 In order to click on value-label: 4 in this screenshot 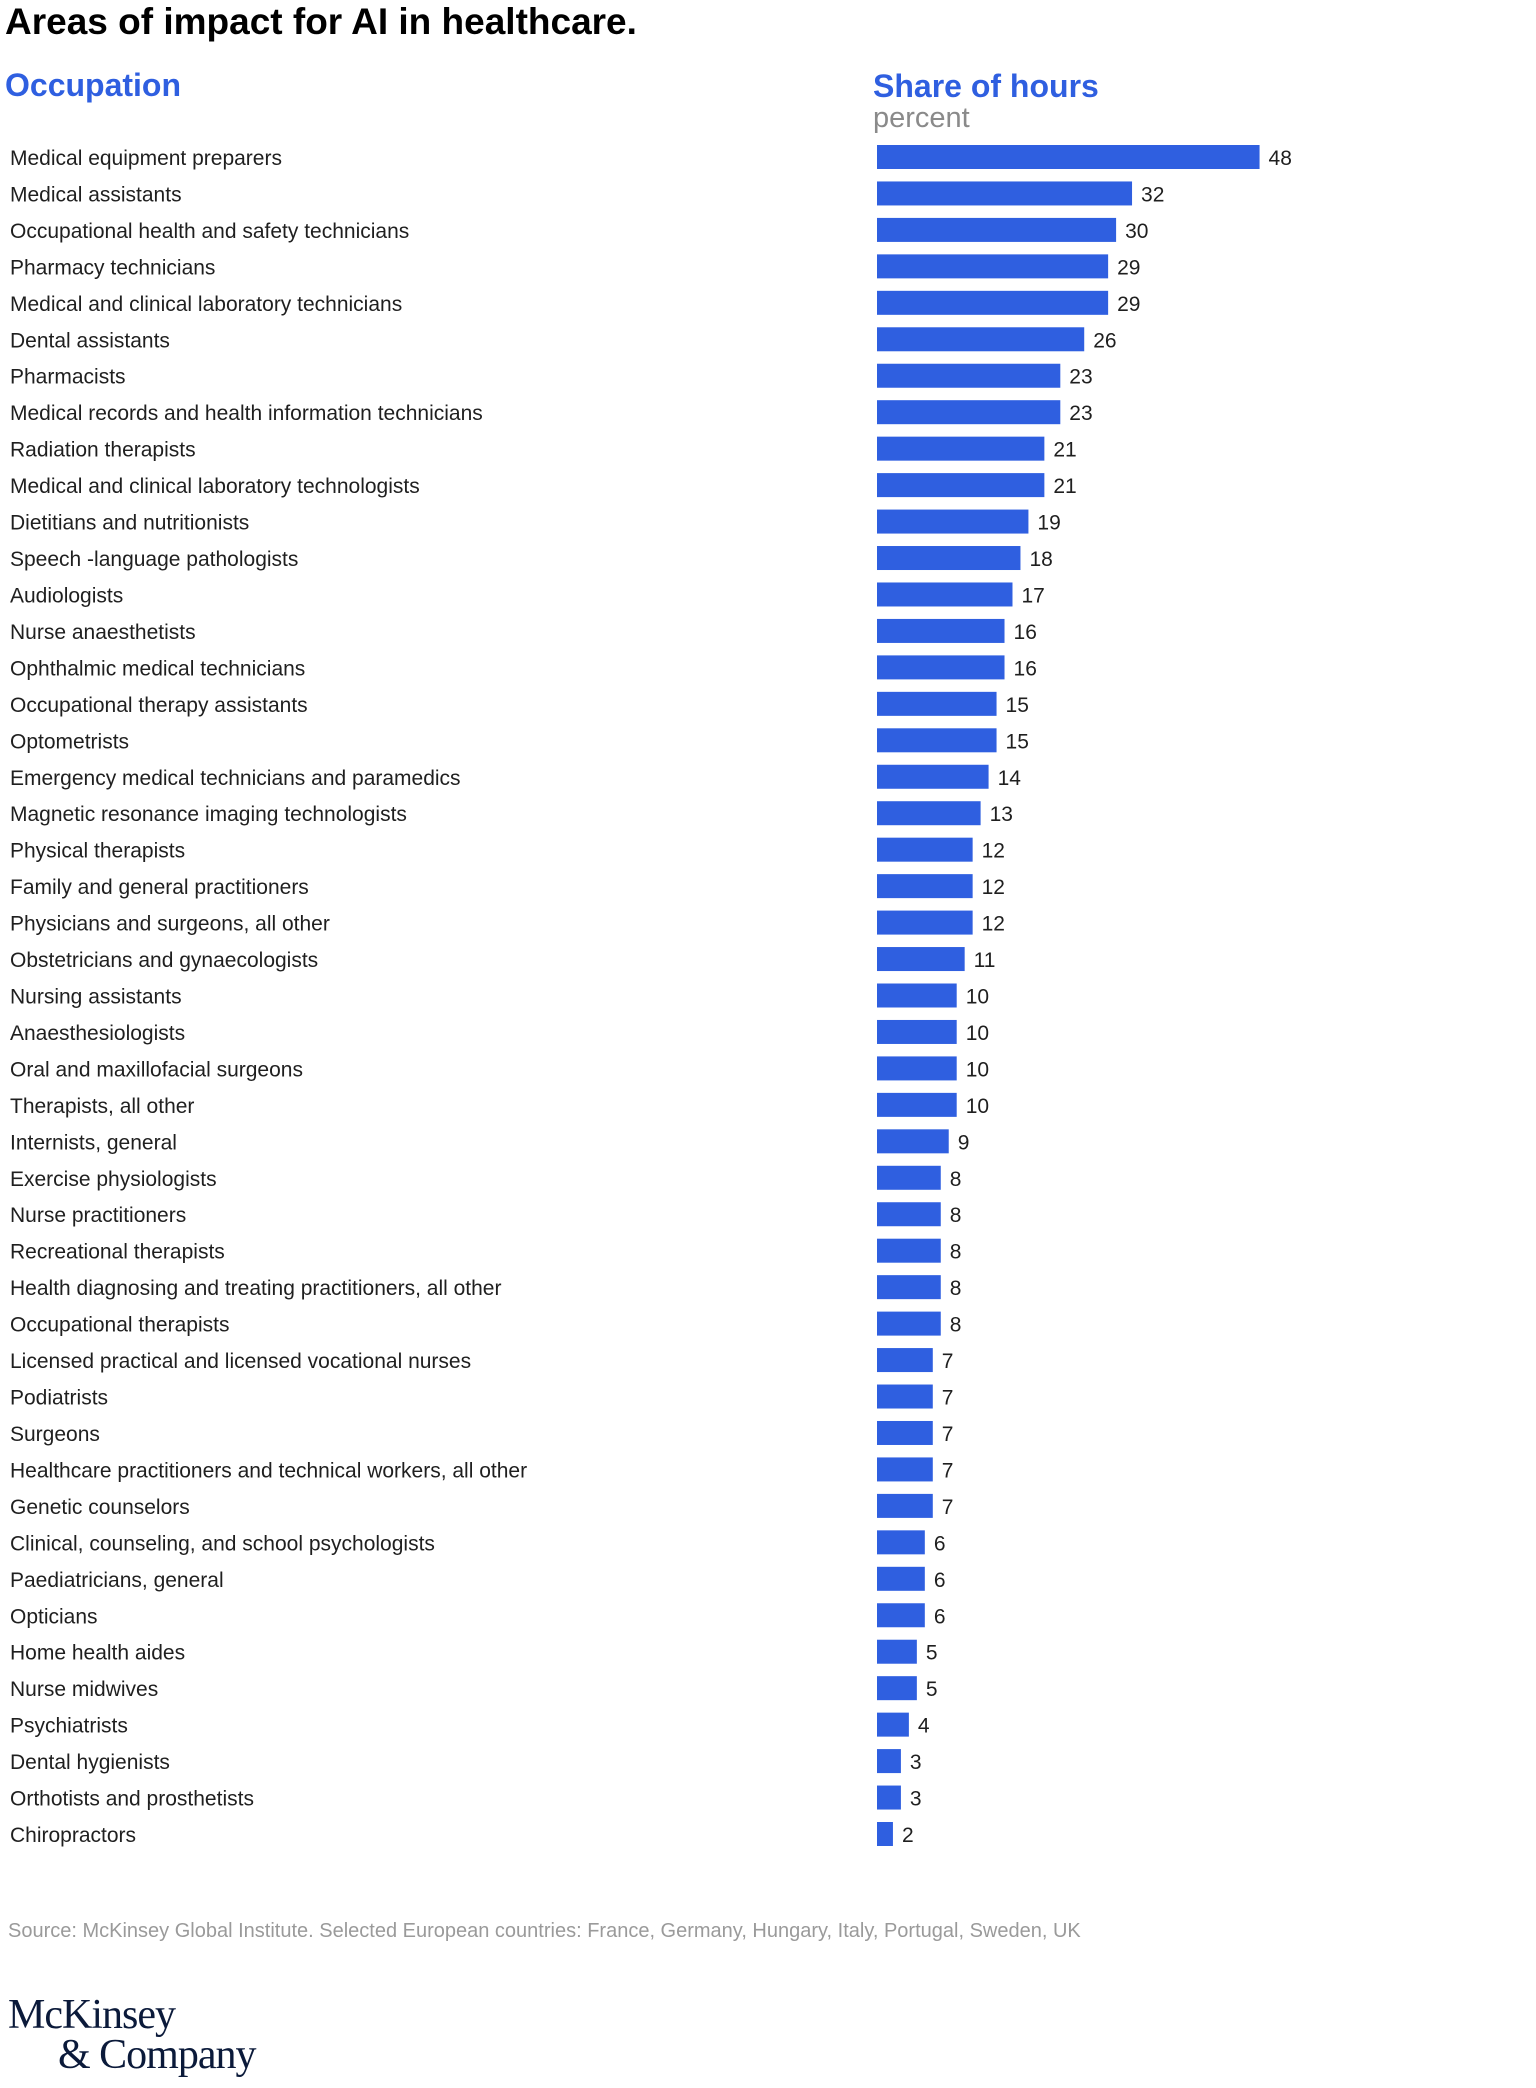, I will do `click(924, 1726)`.